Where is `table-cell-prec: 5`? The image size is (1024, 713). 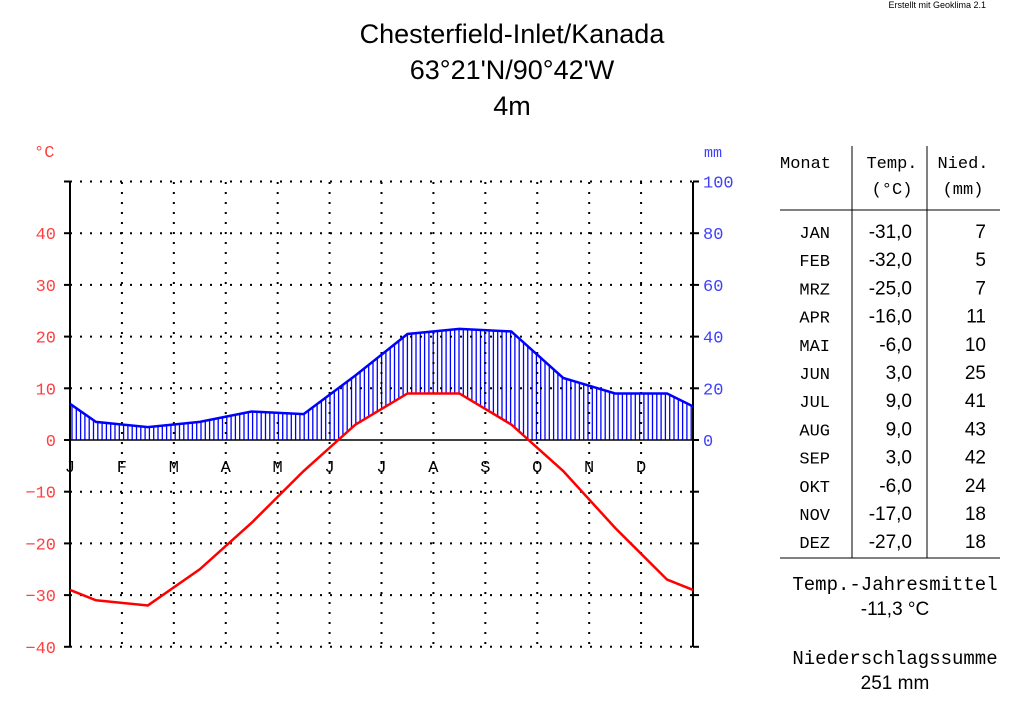
table-cell-prec: 5 is located at coordinates (980, 260).